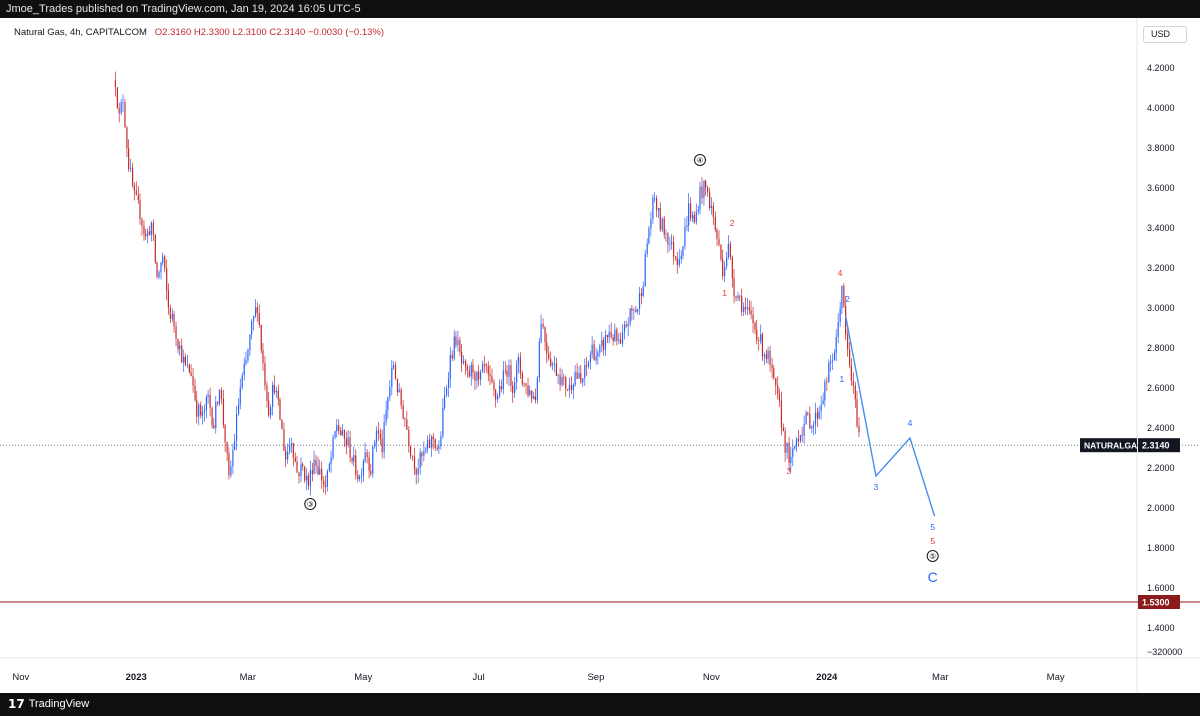 This screenshot has width=1200, height=716. What do you see at coordinates (1165, 34) in the screenshot?
I see `currency-button: USD` at bounding box center [1165, 34].